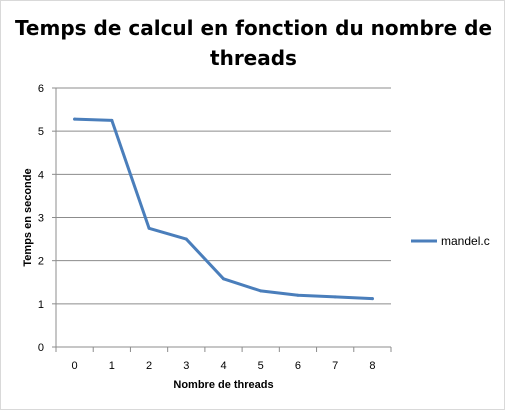  What do you see at coordinates (372, 366) in the screenshot?
I see `x-tick-label: 8` at bounding box center [372, 366].